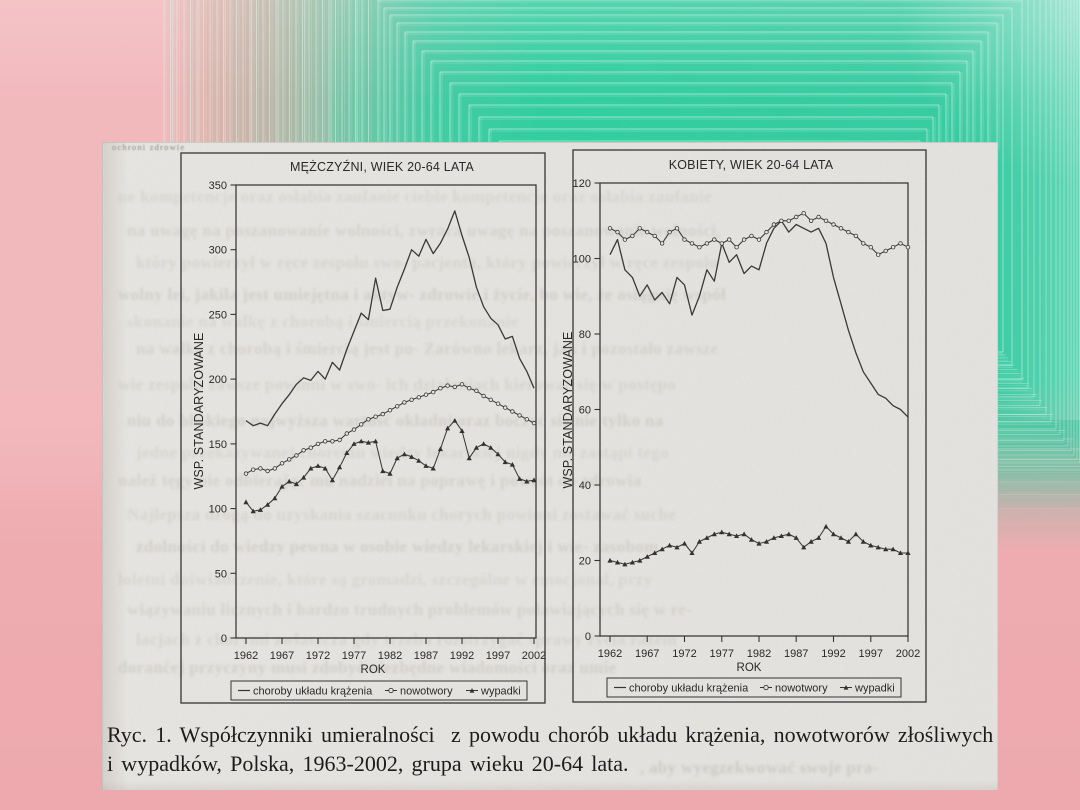 Image resolution: width=1080 pixels, height=810 pixels. I want to click on svg-text: 300, so click(218, 251).